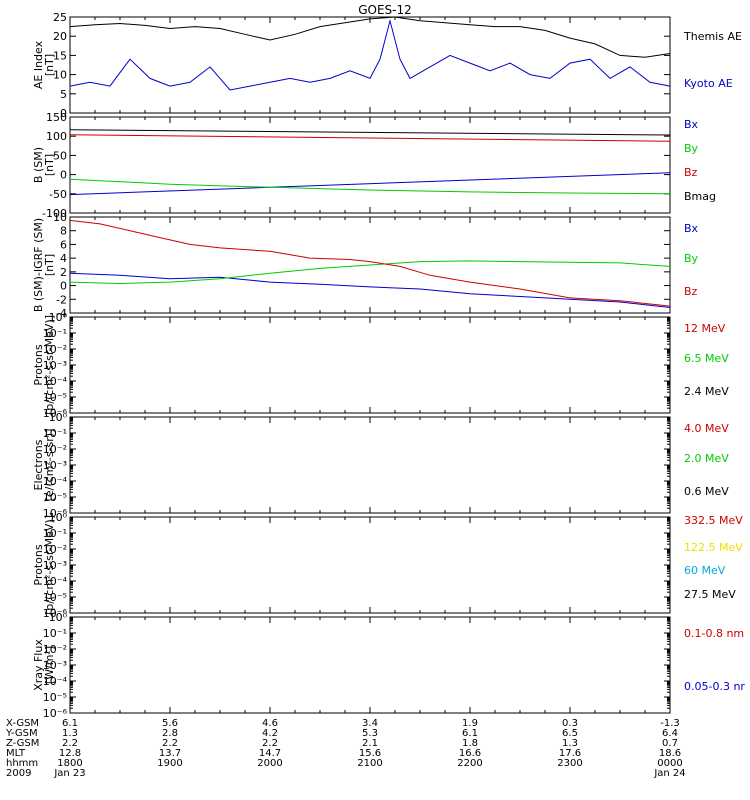 Image resolution: width=750 pixels, height=800 pixels. I want to click on y-tick-label: 10⁻², so click(55, 549).